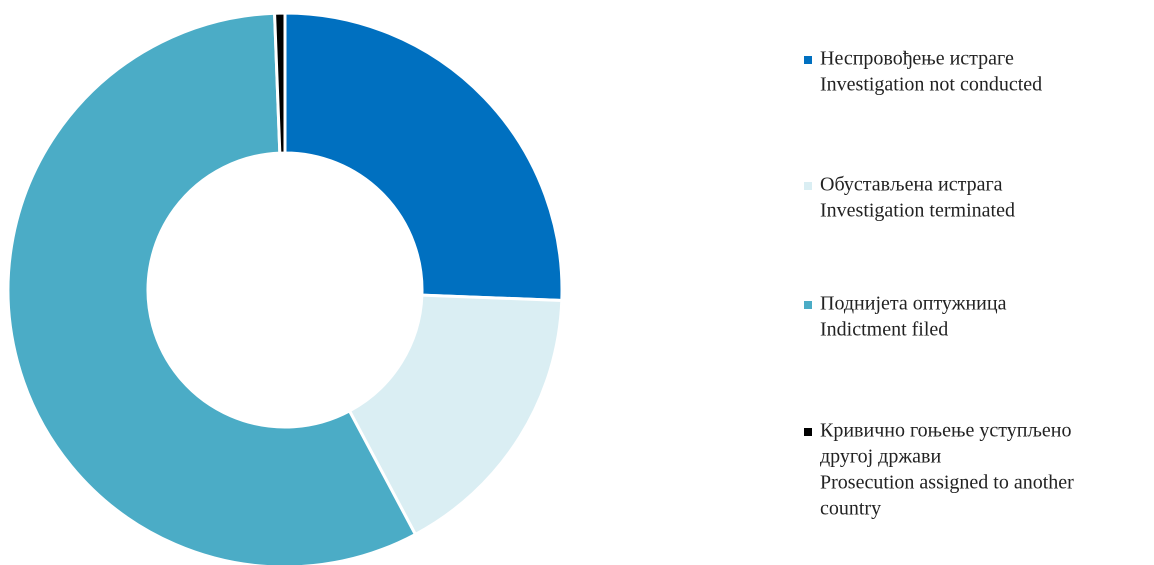  Describe the element at coordinates (913, 304) in the screenshot. I see `legend-label: Поднијета оптужница` at that location.